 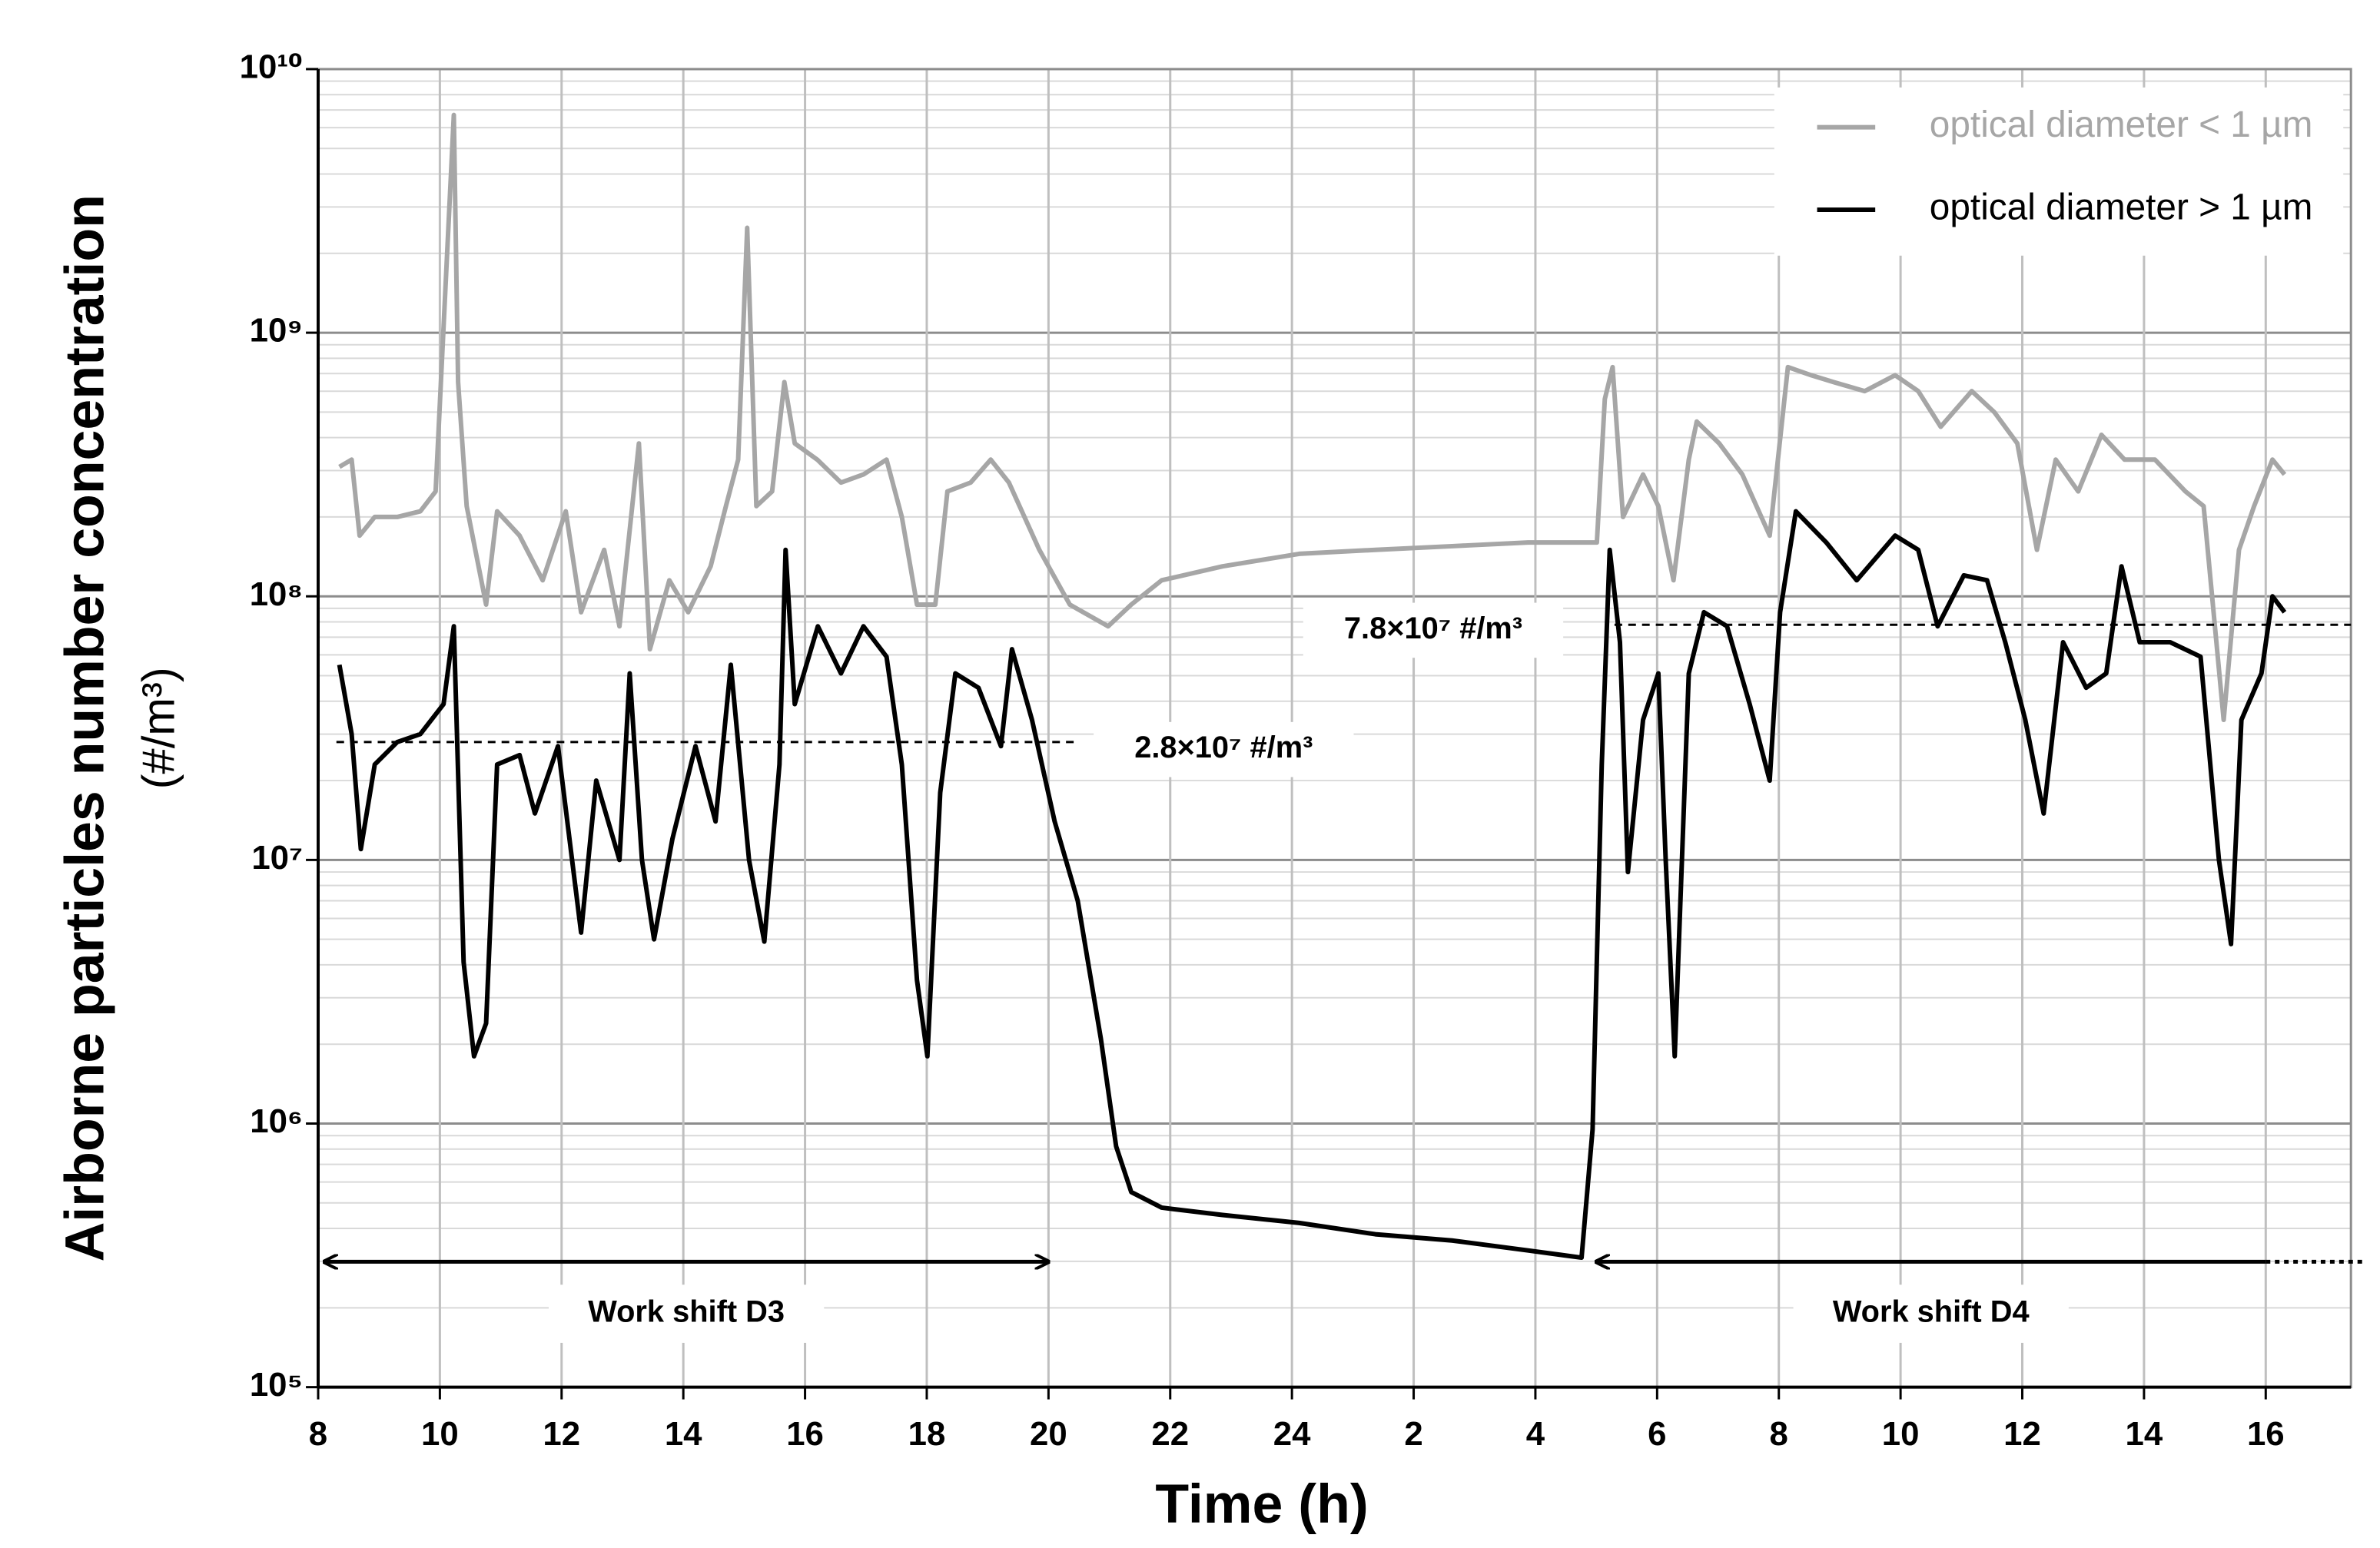 I want to click on shift-label: Work shift D3, so click(x=686, y=1312).